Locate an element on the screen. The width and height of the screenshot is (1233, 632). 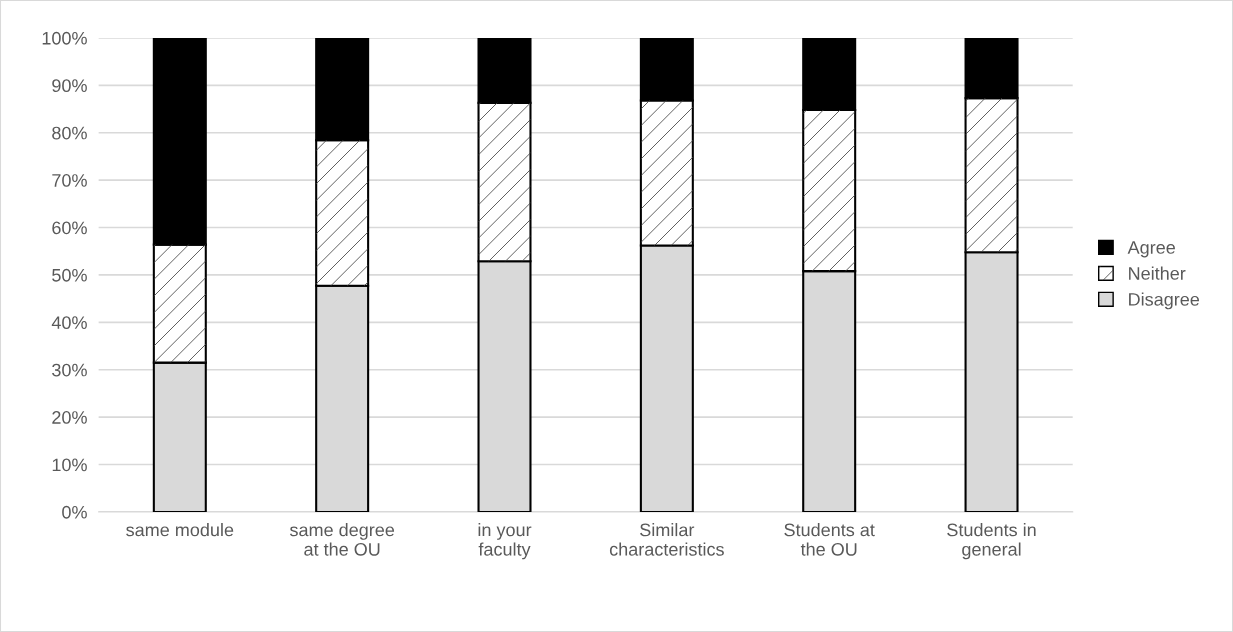
y-tick-label: 40% is located at coordinates (69, 323).